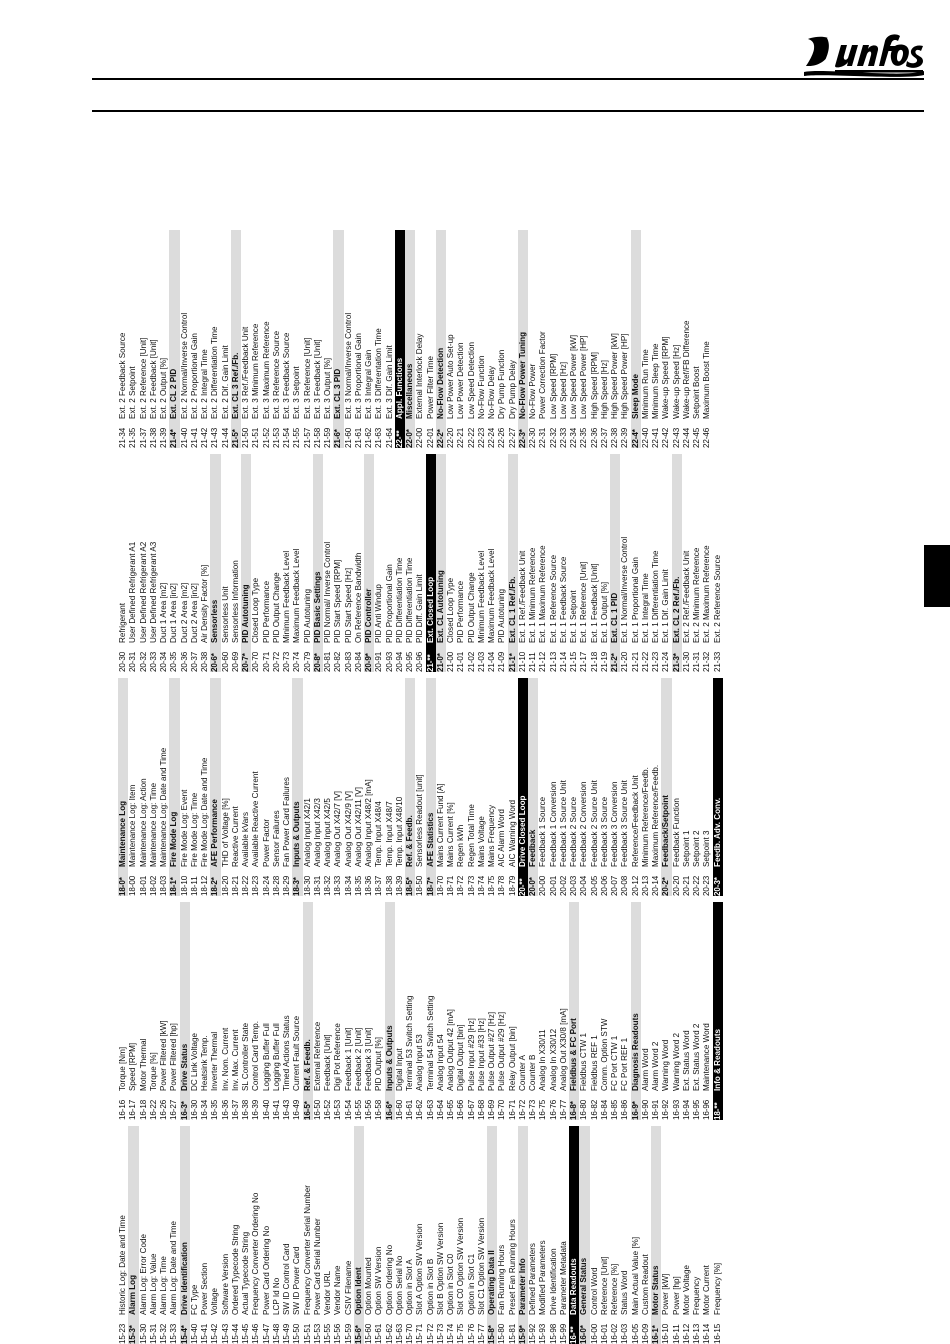 The image size is (950, 1344). What do you see at coordinates (164, 1235) in the screenshot?
I see `parameter-row: 15-32 Alarm Log: Time` at bounding box center [164, 1235].